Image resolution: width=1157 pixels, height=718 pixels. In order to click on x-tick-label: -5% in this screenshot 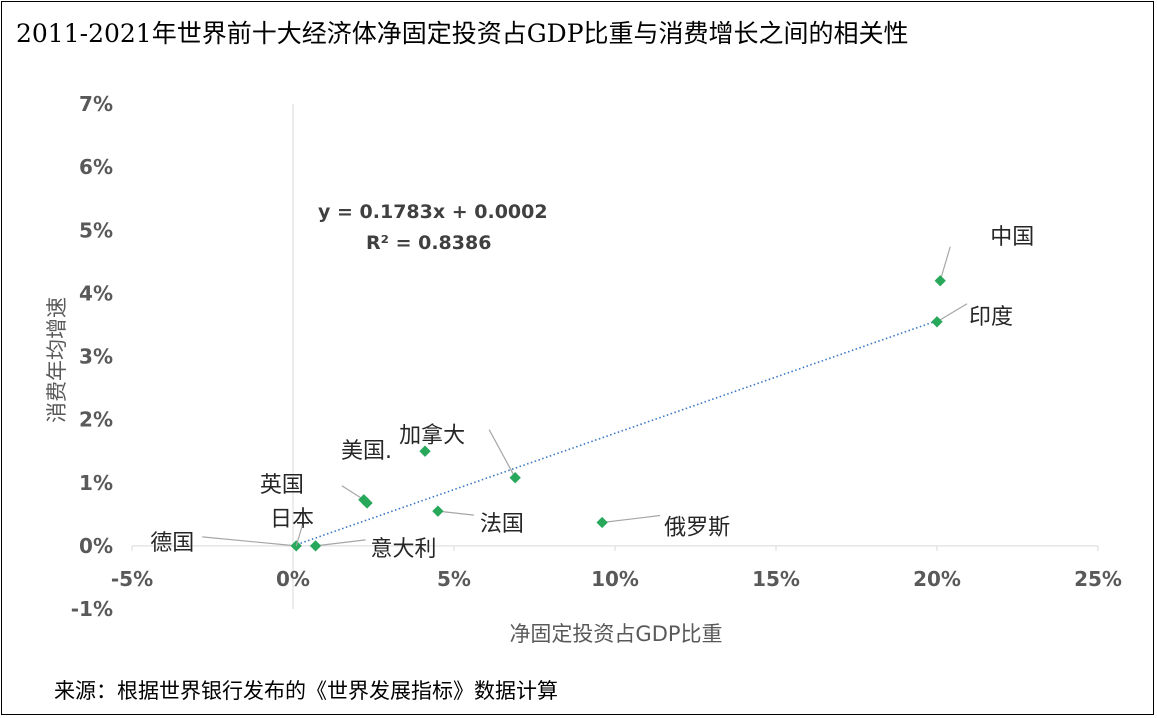, I will do `click(132, 579)`.